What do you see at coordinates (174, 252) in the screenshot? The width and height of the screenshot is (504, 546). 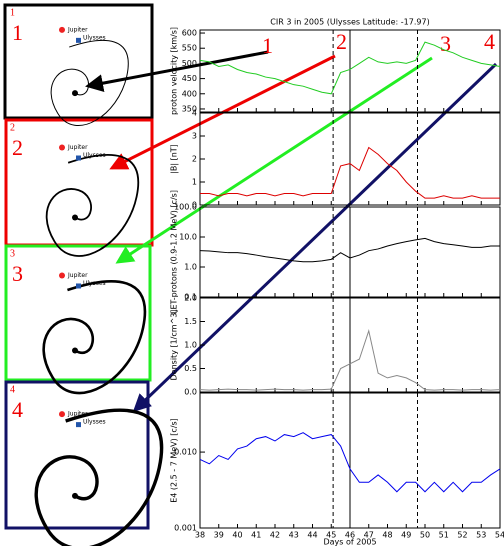 I see `y-axis-label: LET-protons (0.9-1.2 MeV) [c/s]` at bounding box center [174, 252].